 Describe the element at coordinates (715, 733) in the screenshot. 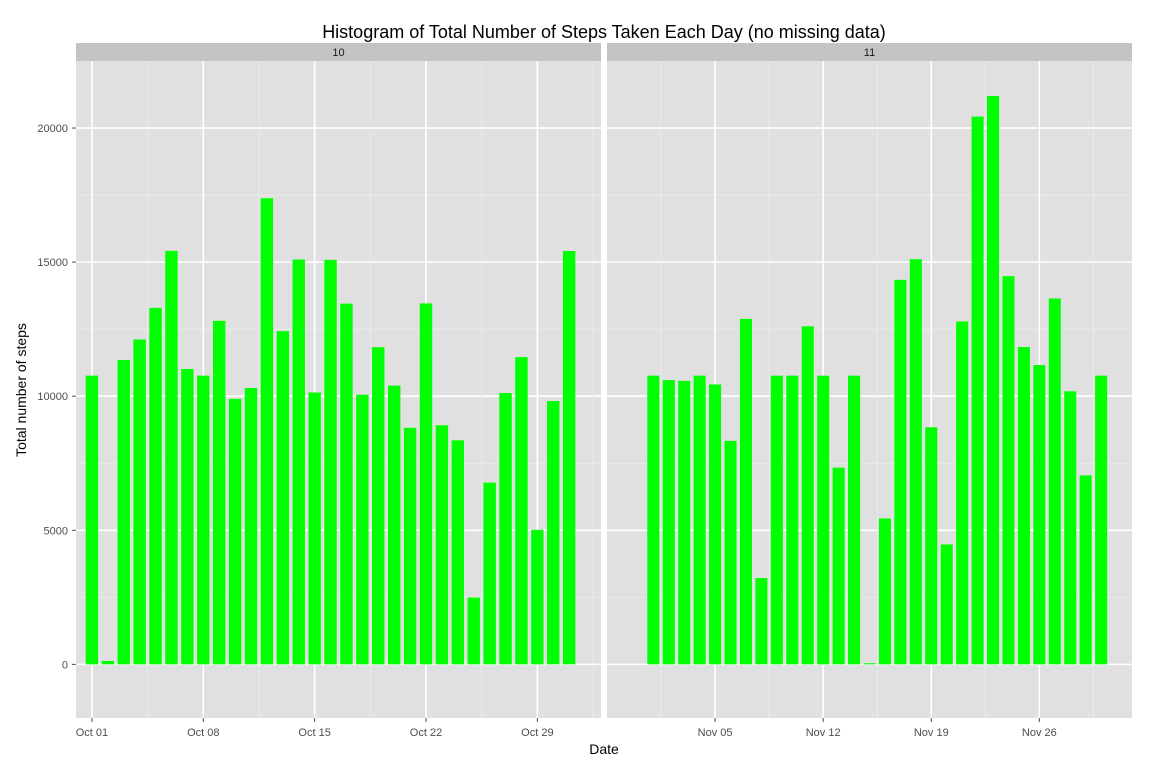

I see `x-tick-label: Nov 05` at that location.